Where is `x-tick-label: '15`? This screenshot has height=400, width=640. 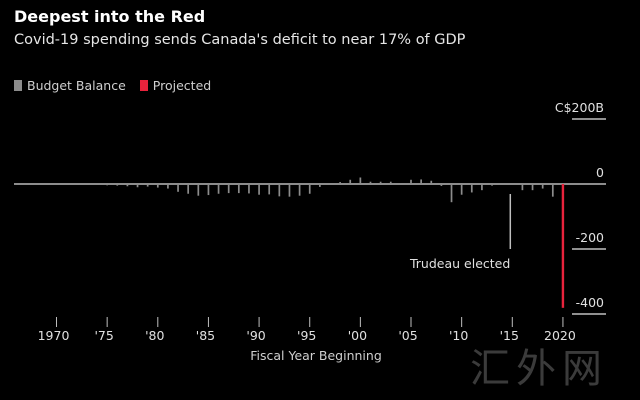
x-tick-label: '15 is located at coordinates (509, 335).